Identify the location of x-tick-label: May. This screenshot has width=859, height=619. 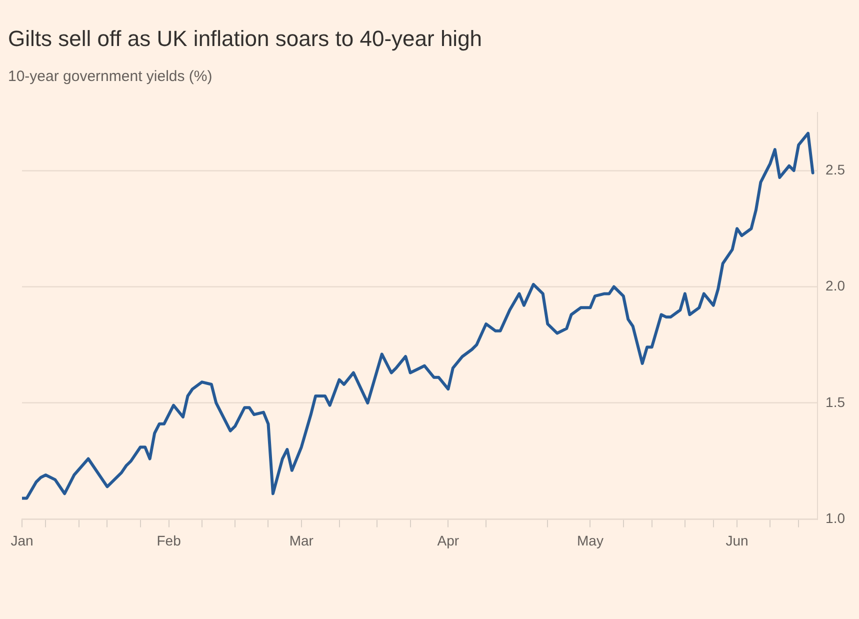
(590, 540).